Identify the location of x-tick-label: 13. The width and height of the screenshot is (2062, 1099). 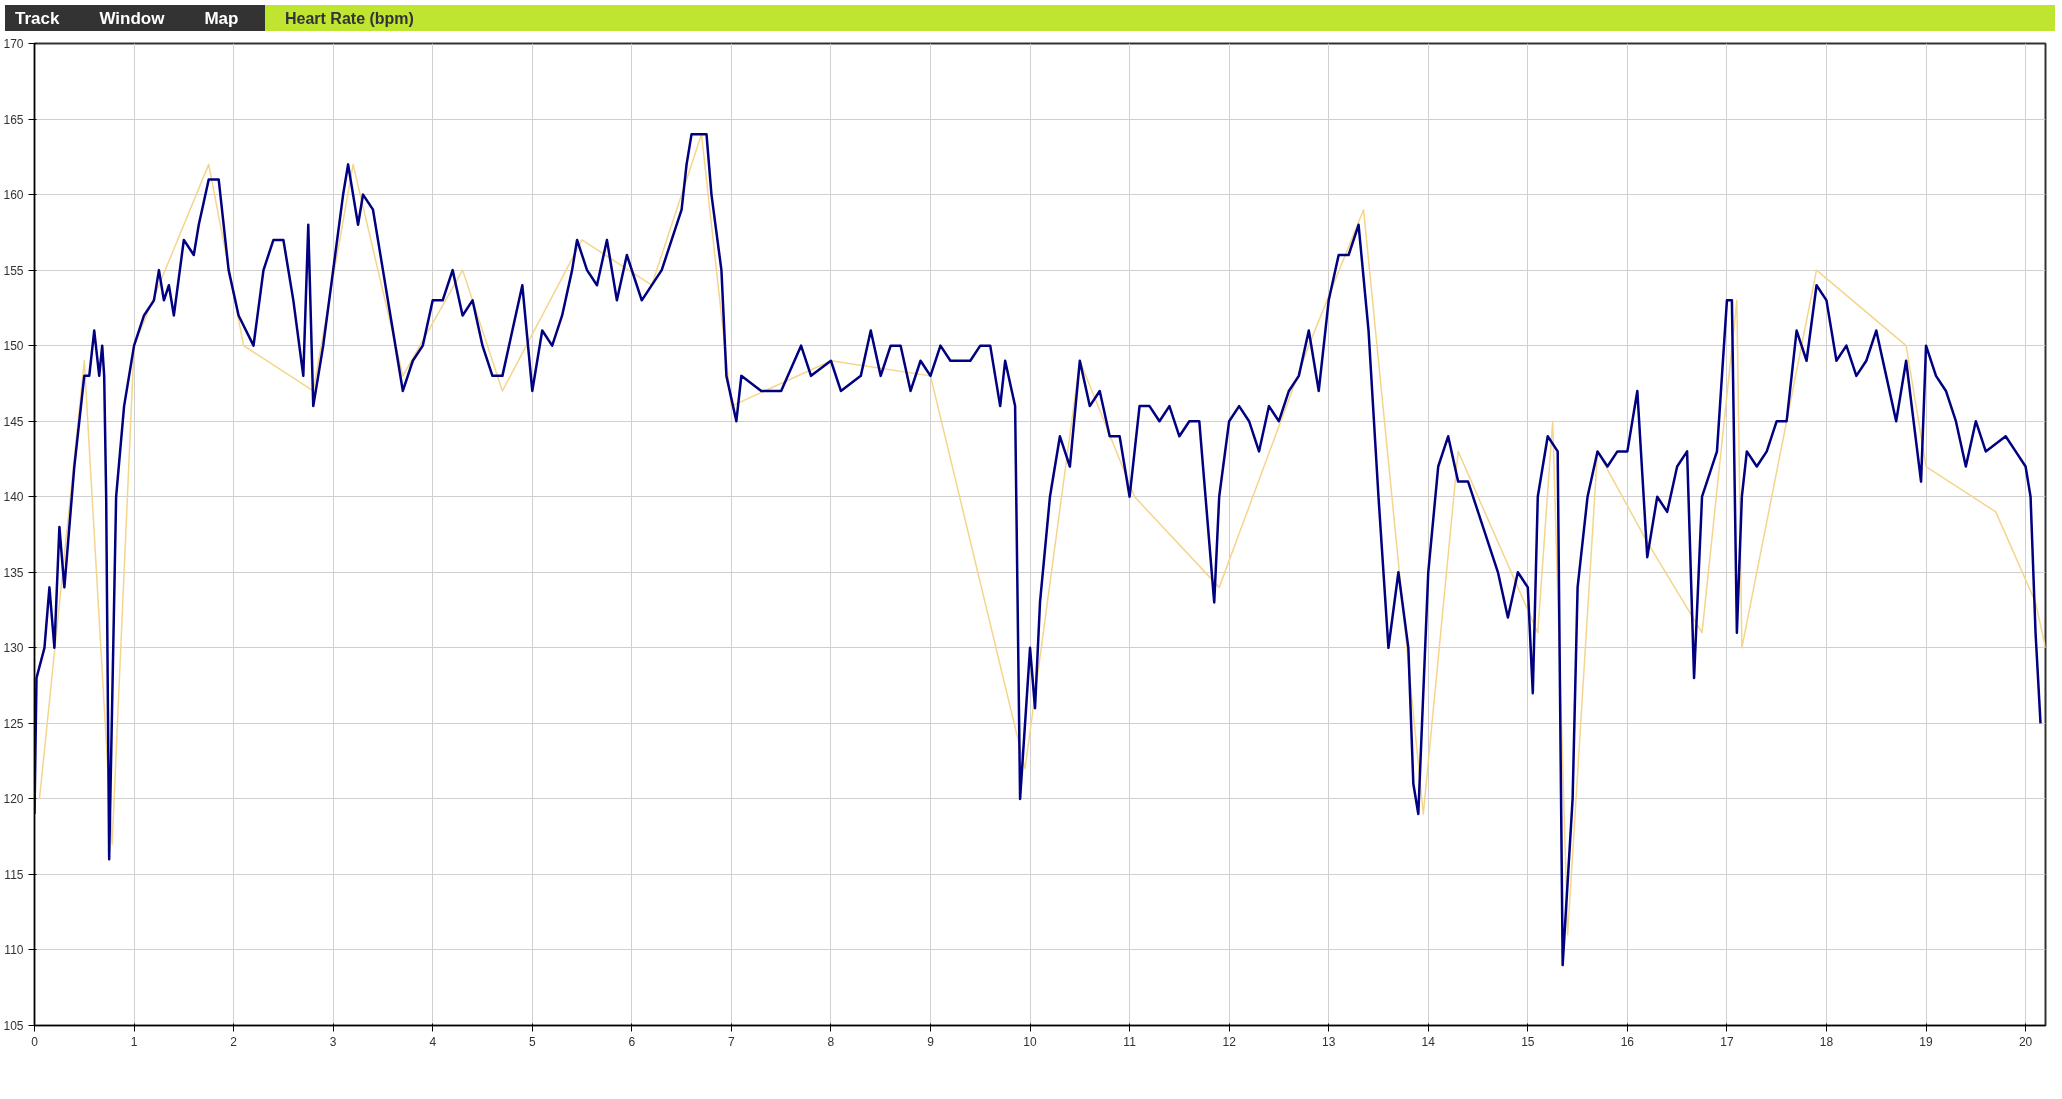
(1329, 1041).